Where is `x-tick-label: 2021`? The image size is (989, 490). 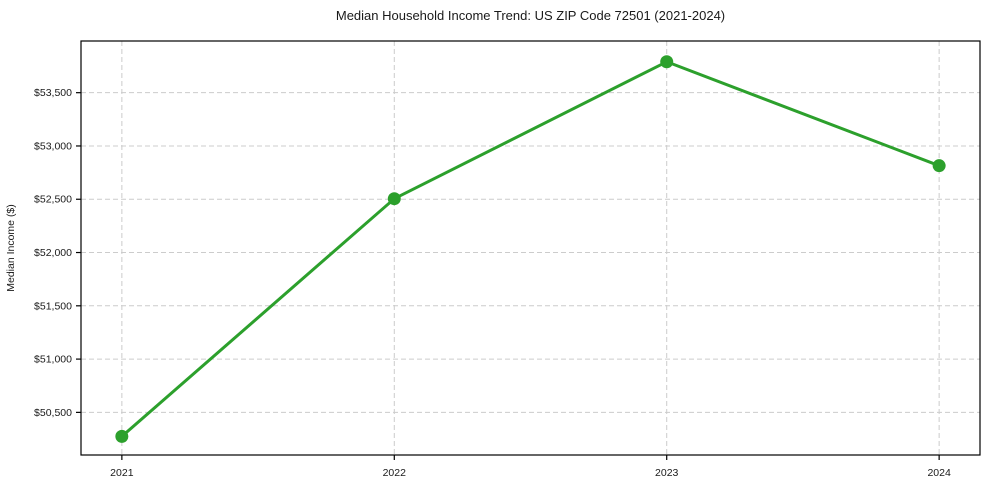
x-tick-label: 2021 is located at coordinates (122, 473).